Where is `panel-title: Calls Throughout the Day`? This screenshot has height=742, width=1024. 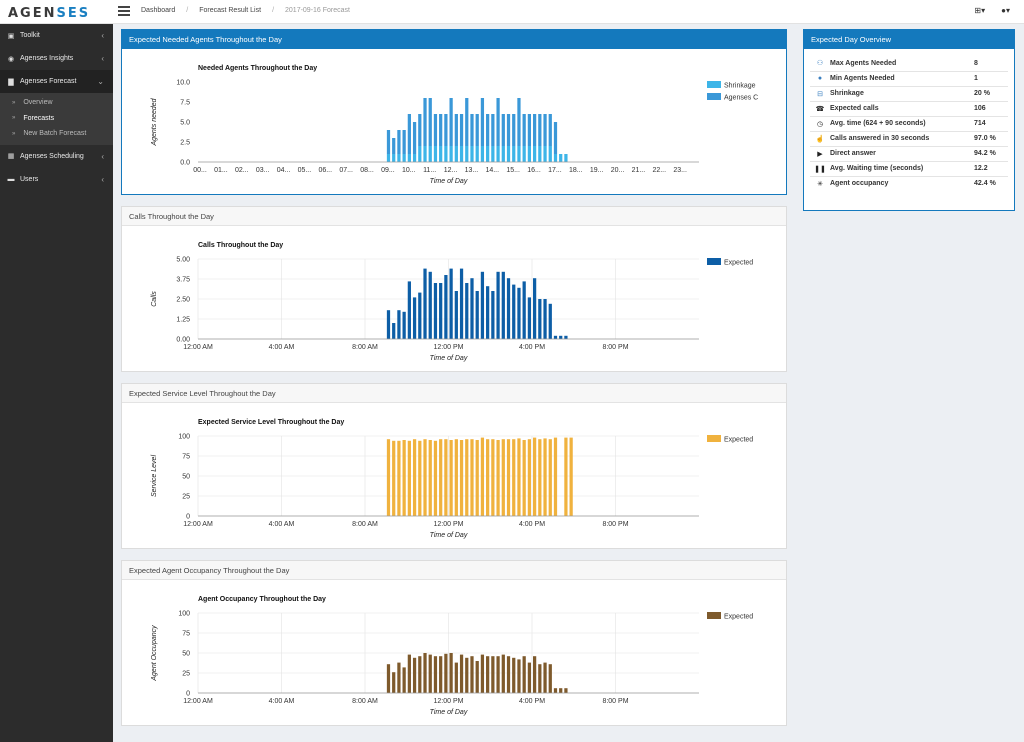
panel-title: Calls Throughout the Day is located at coordinates (454, 216).